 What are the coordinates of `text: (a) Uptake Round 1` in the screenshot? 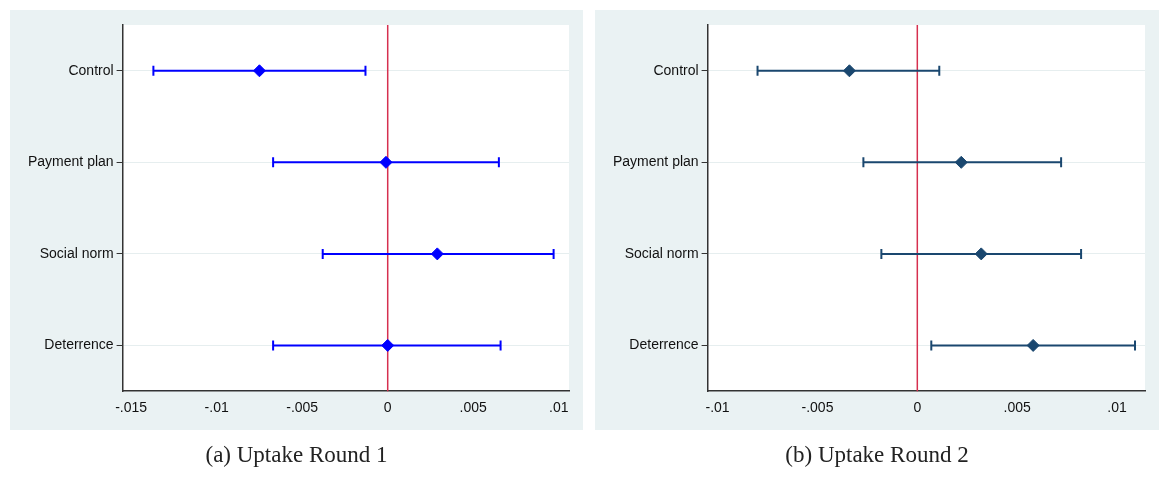 It's located at (296, 455).